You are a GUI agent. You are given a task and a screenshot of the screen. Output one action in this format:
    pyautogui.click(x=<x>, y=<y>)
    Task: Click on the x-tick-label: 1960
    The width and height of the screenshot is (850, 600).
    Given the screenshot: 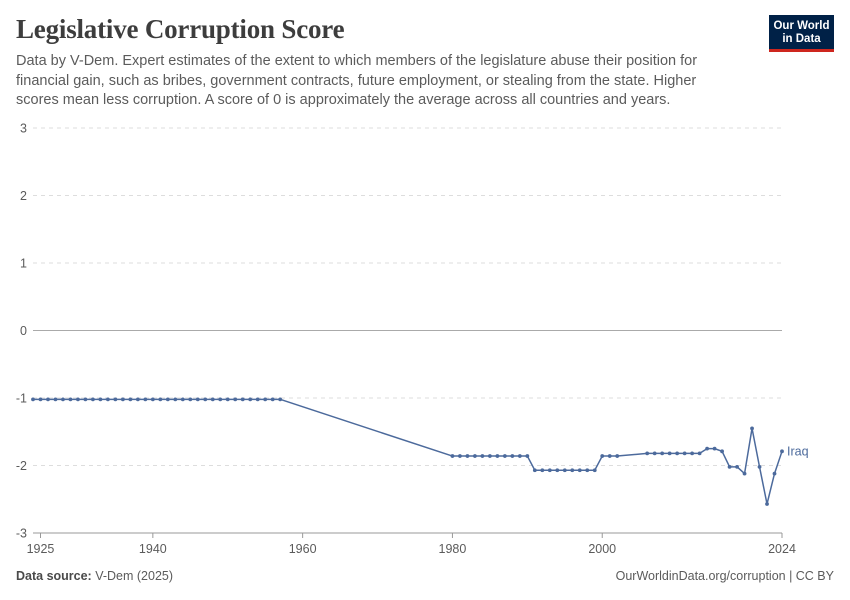 What is the action you would take?
    pyautogui.click(x=303, y=549)
    